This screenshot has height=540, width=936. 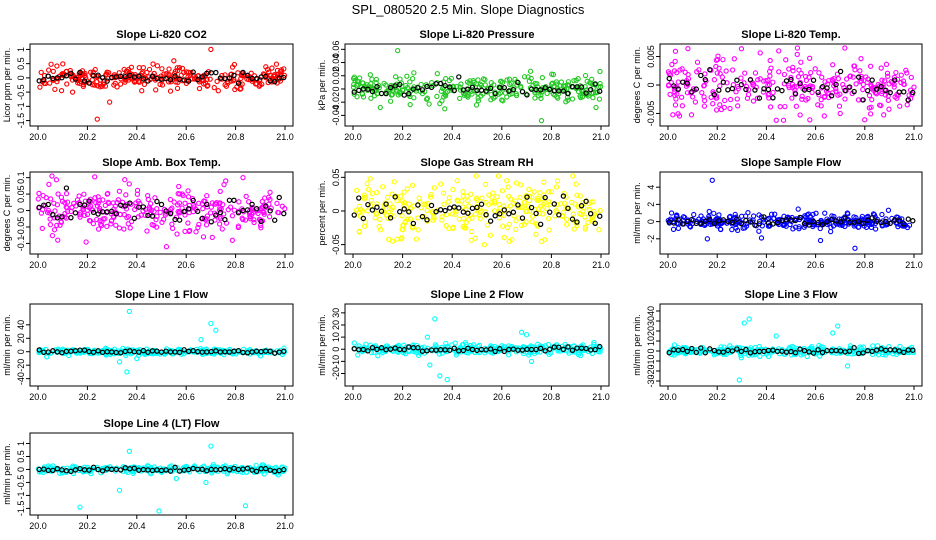 I want to click on x-tick-label: 21.0, so click(x=914, y=265).